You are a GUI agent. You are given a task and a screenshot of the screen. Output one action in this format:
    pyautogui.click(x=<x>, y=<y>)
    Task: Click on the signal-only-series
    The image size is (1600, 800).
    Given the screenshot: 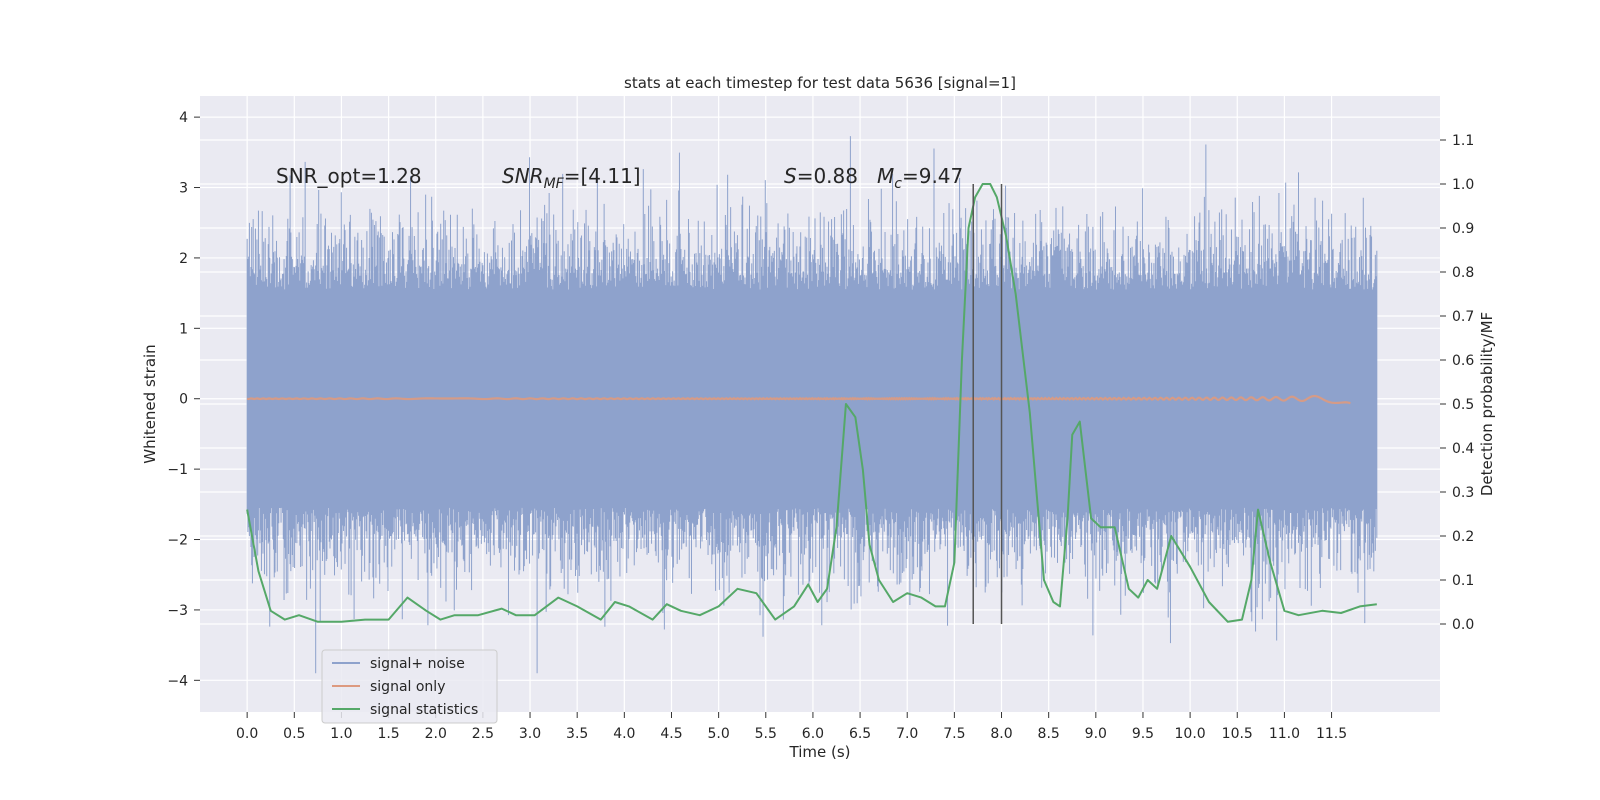 What is the action you would take?
    pyautogui.click(x=798, y=399)
    